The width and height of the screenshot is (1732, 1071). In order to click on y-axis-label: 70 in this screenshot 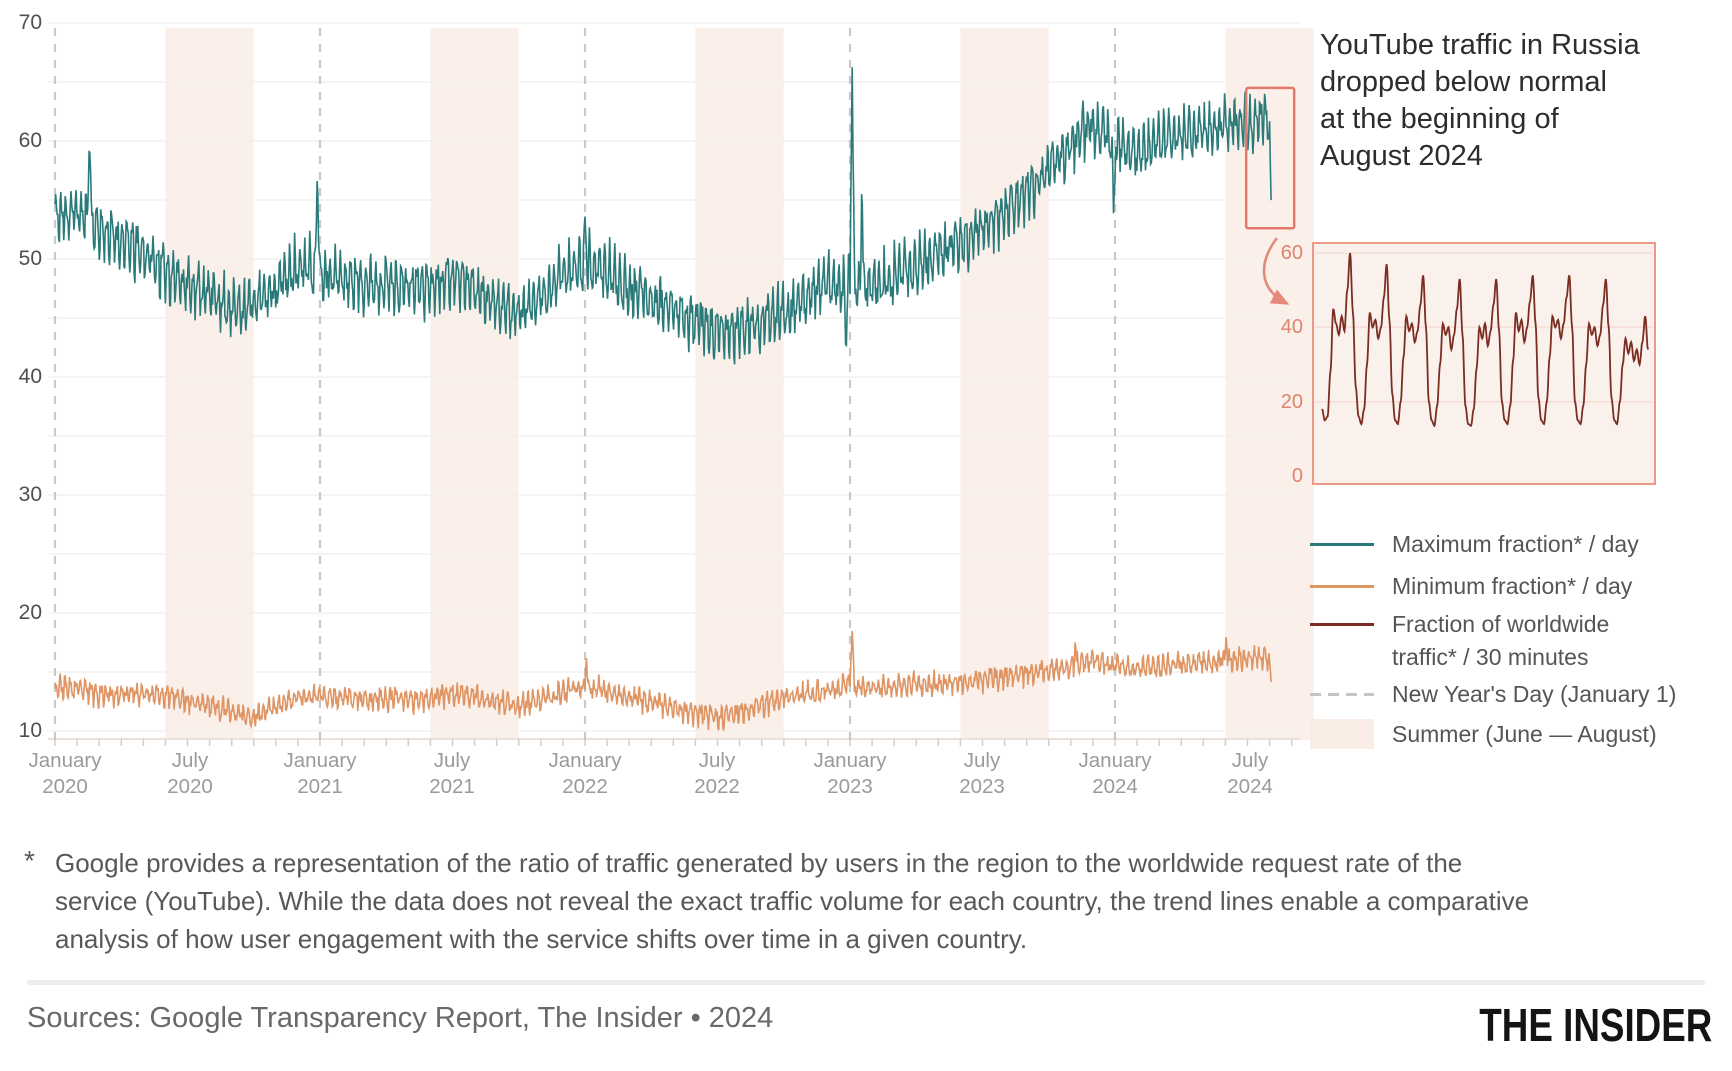, I will do `click(30, 22)`.